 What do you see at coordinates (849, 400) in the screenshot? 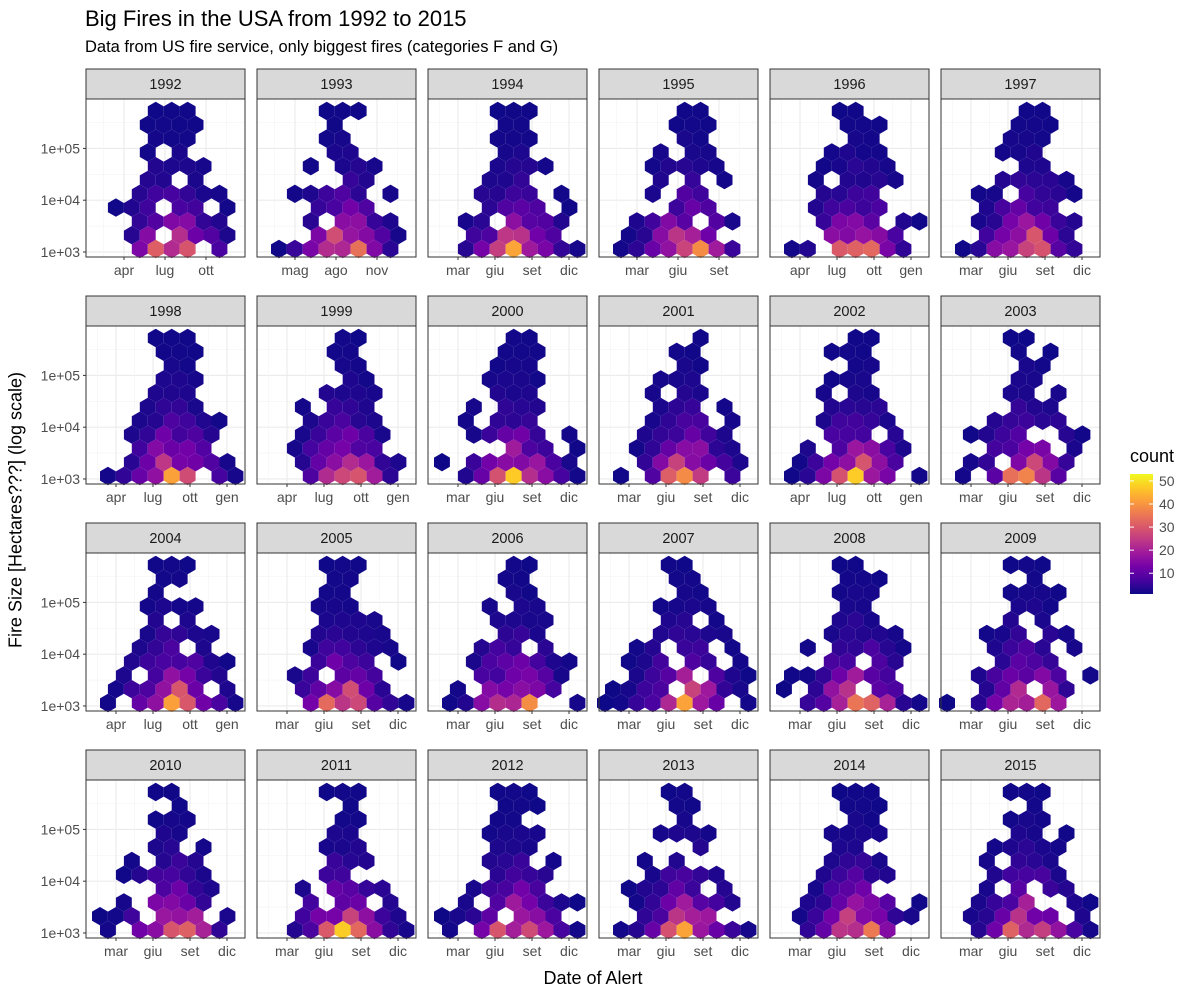
I see `facet-2002: 2002 apr lug ott gen` at bounding box center [849, 400].